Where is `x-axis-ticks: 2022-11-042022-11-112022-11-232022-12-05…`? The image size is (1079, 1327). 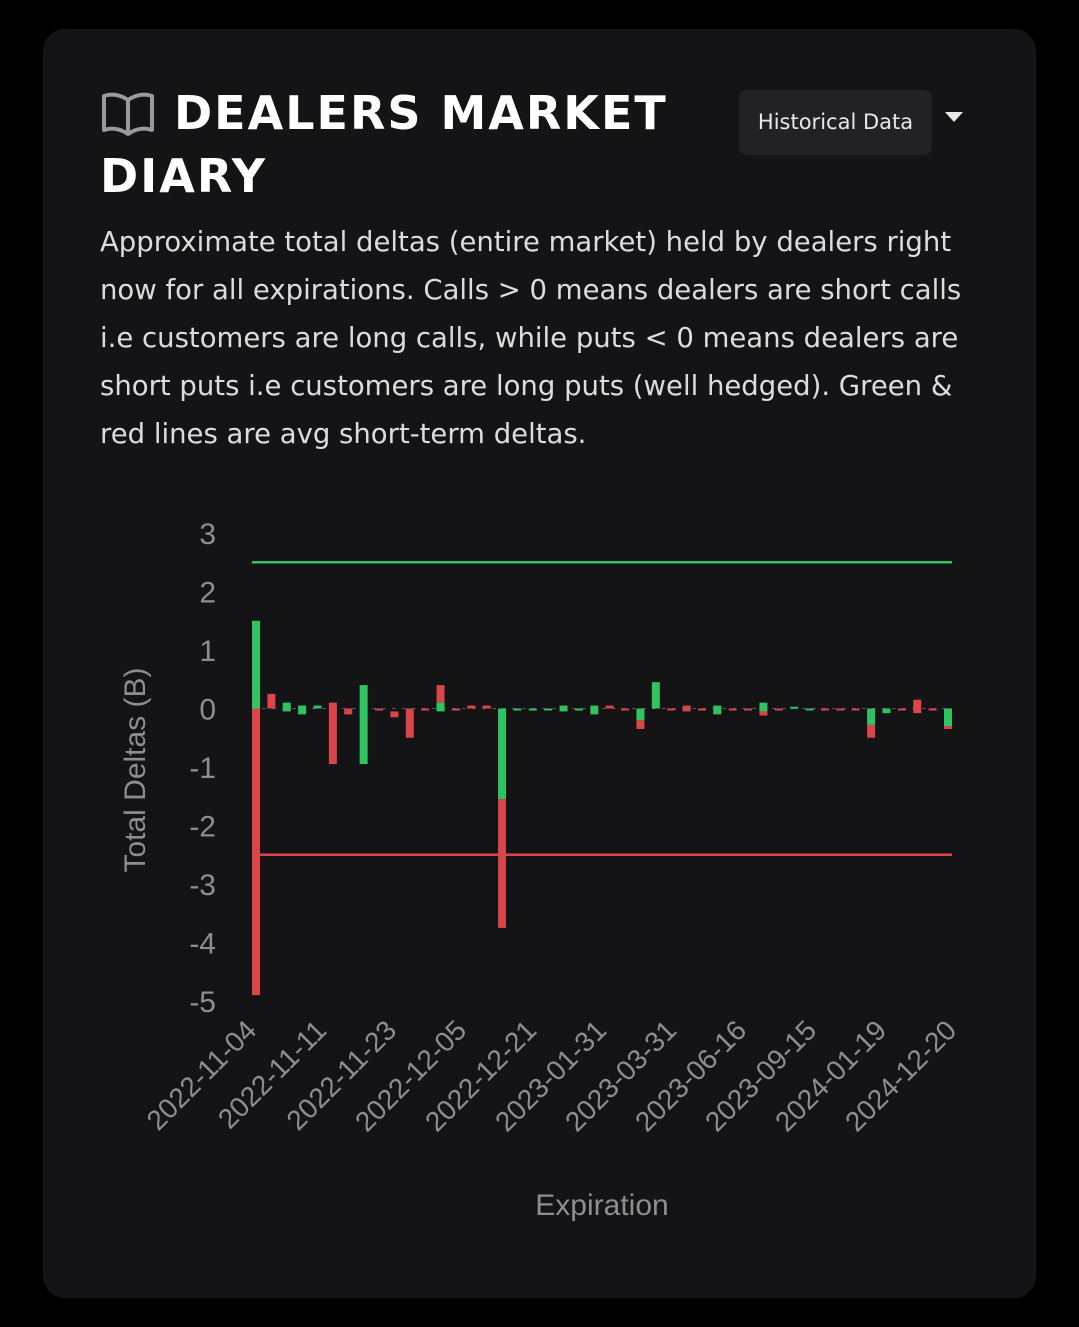
x-axis-ticks: 2022-11-042022-11-112022-11-232022-12-05… is located at coordinates (552, 1075).